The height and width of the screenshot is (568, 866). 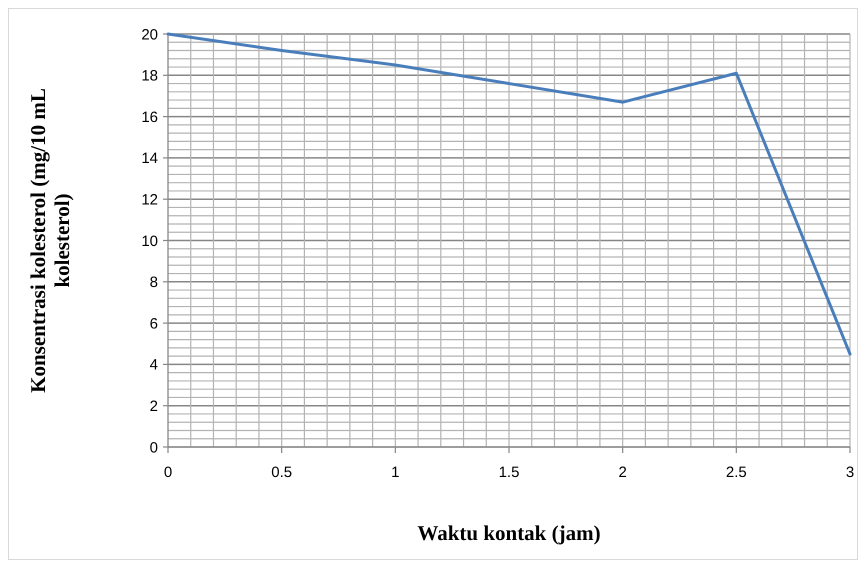 I want to click on y-tick-label: 16, so click(x=149, y=117).